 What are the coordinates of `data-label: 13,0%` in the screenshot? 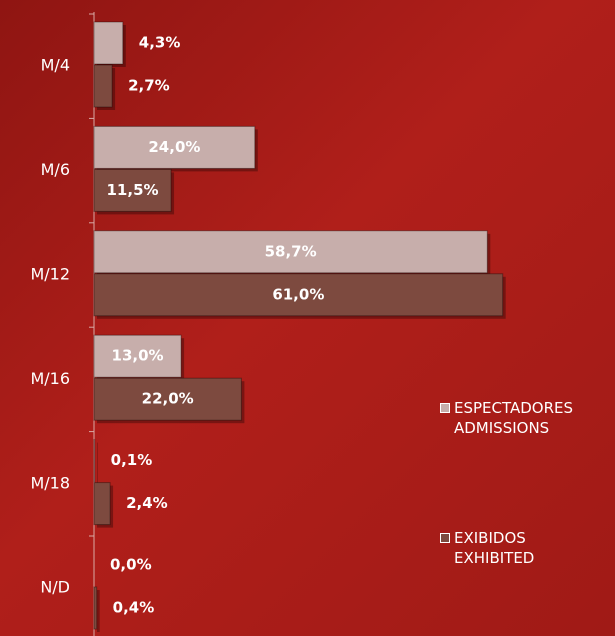 It's located at (138, 356).